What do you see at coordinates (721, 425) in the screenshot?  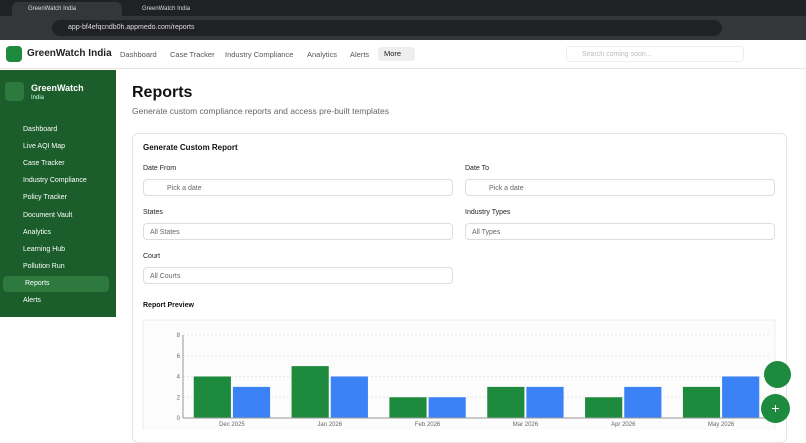 I see `x-tick-label: May 2026` at bounding box center [721, 425].